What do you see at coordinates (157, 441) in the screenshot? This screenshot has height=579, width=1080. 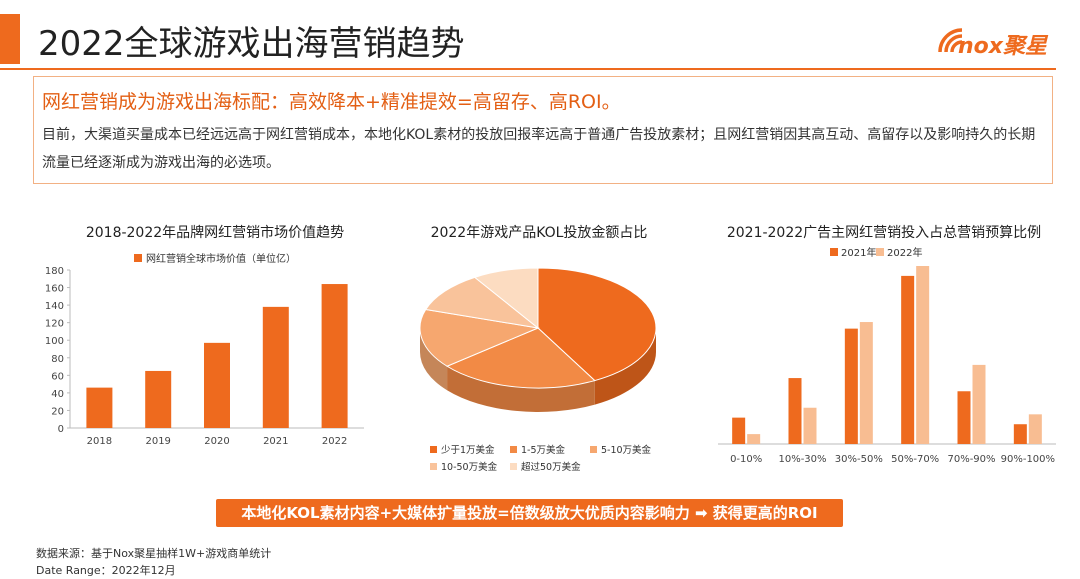 I see `x-tick-label: 2019` at bounding box center [157, 441].